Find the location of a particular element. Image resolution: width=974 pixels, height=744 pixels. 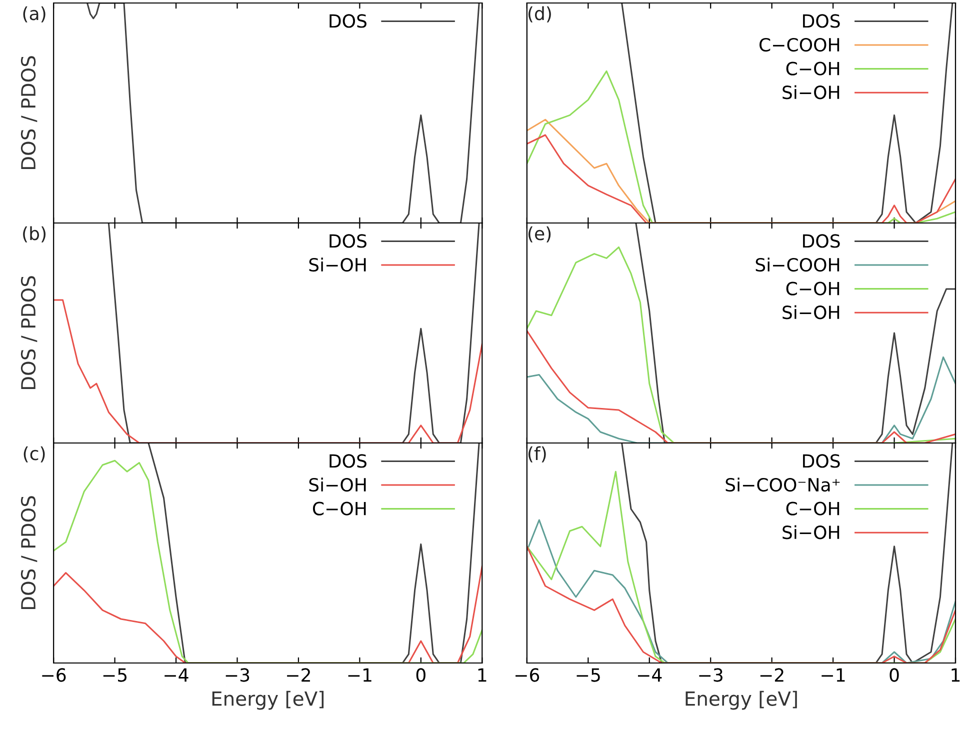

legend-label: Si−COOH is located at coordinates (798, 265).